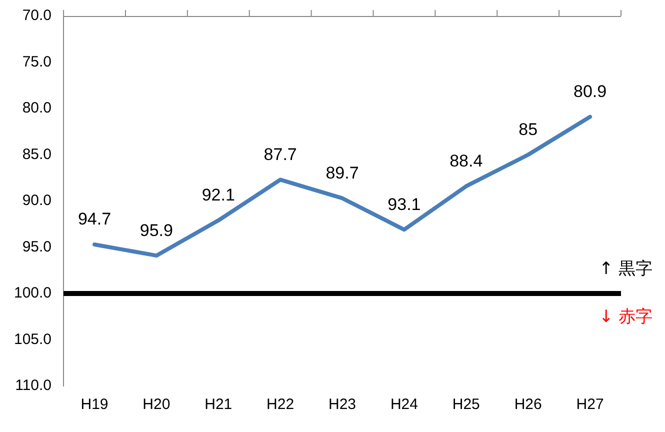 This screenshot has height=432, width=665. I want to click on data-label: 80.9, so click(590, 92).